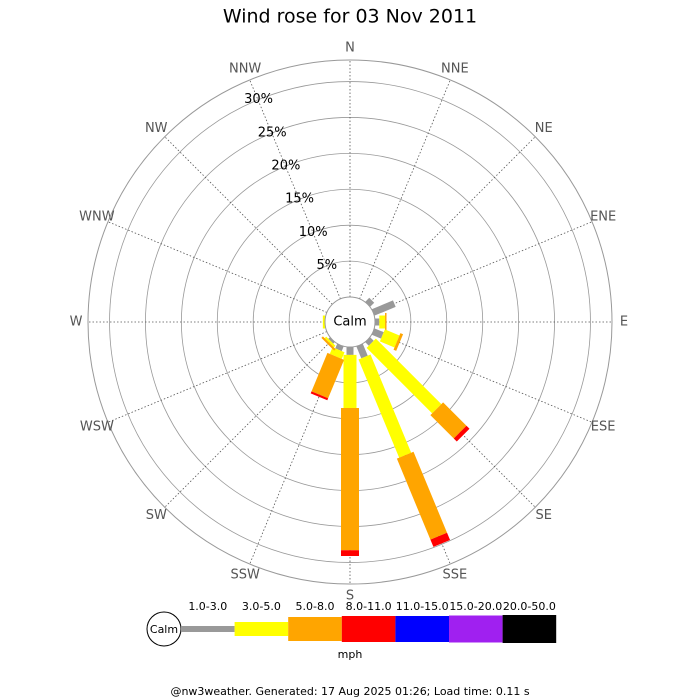  What do you see at coordinates (315, 606) in the screenshot?
I see `legend-label: 5.0-8.0` at bounding box center [315, 606].